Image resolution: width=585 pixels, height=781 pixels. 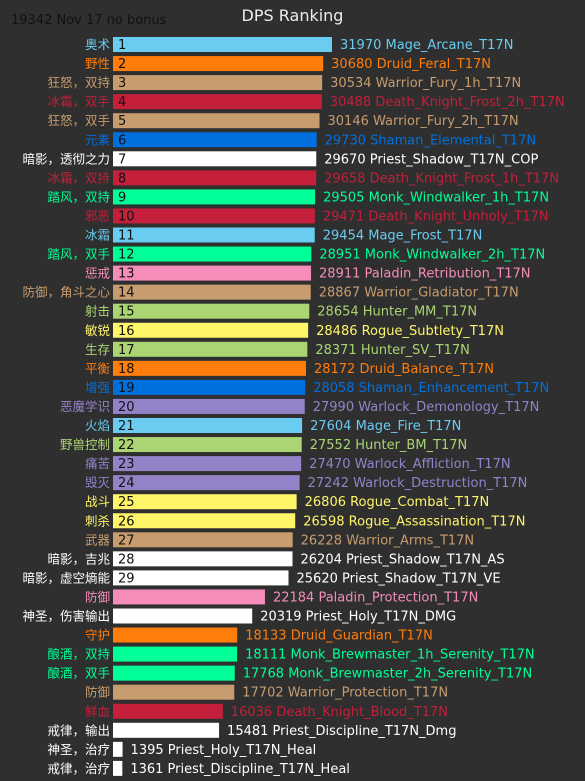 What do you see at coordinates (97, 235) in the screenshot?
I see `bar-cn-label: 冰霜` at bounding box center [97, 235].